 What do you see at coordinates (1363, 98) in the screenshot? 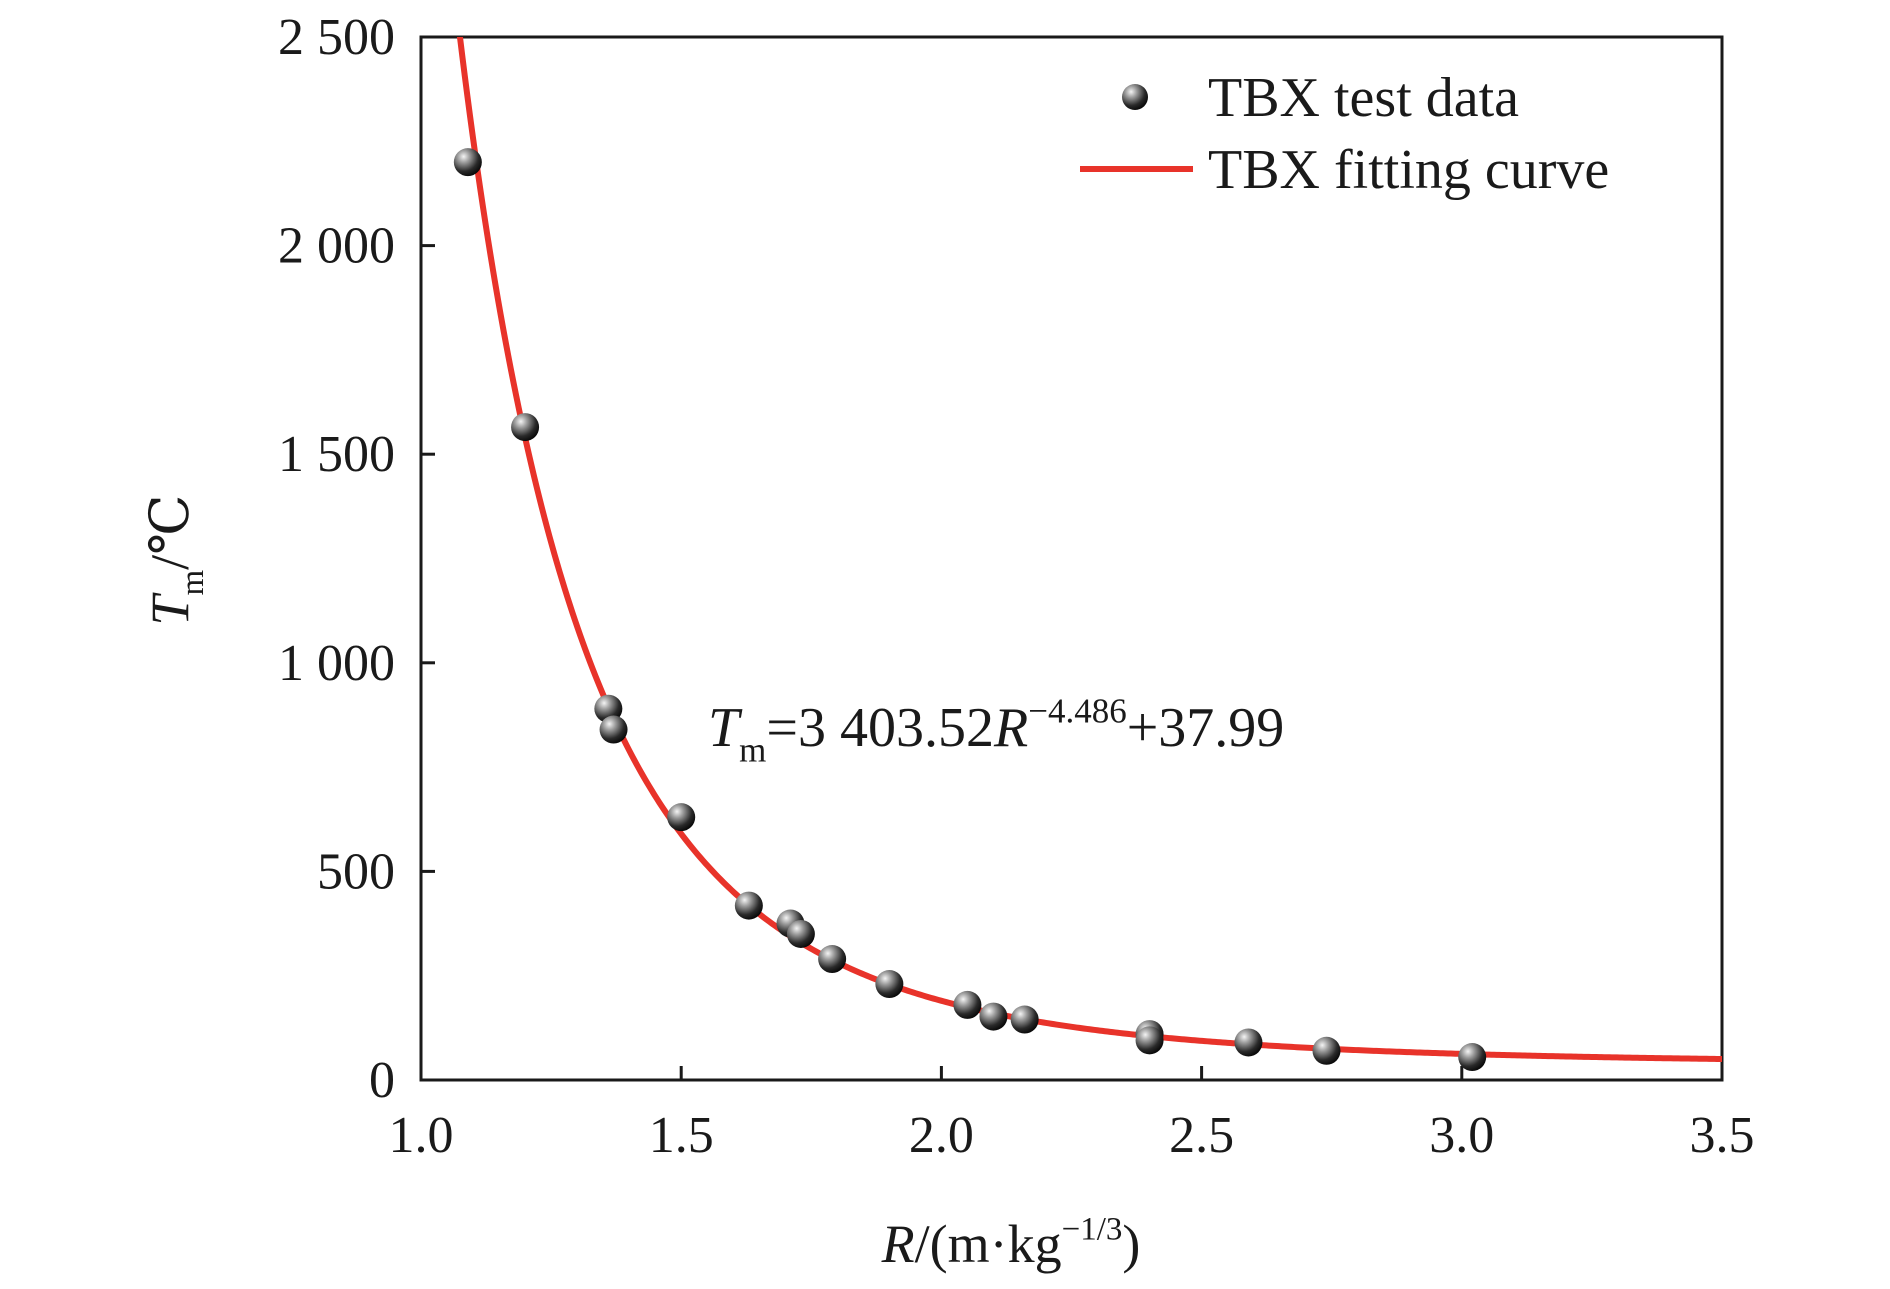
I see `legend-label-test-data: TBX test data` at bounding box center [1363, 98].